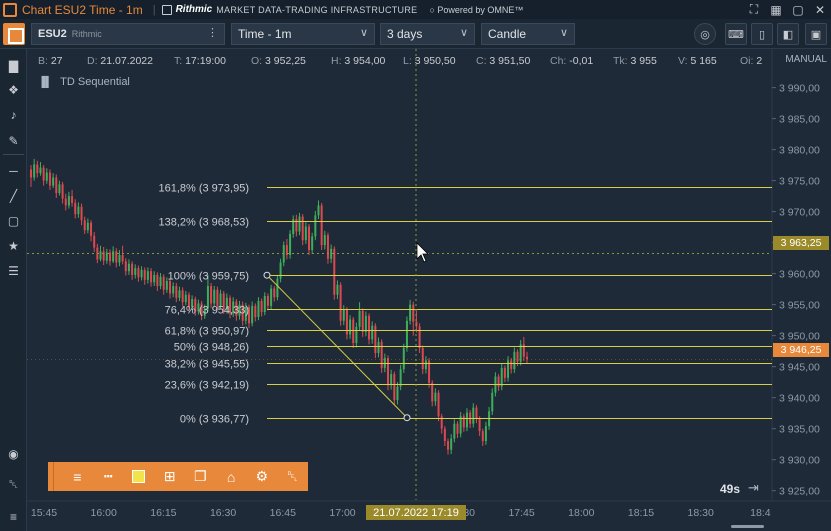 This screenshot has height=531, width=831. What do you see at coordinates (643, 61) in the screenshot?
I see `ticks-value: 3 955` at bounding box center [643, 61].